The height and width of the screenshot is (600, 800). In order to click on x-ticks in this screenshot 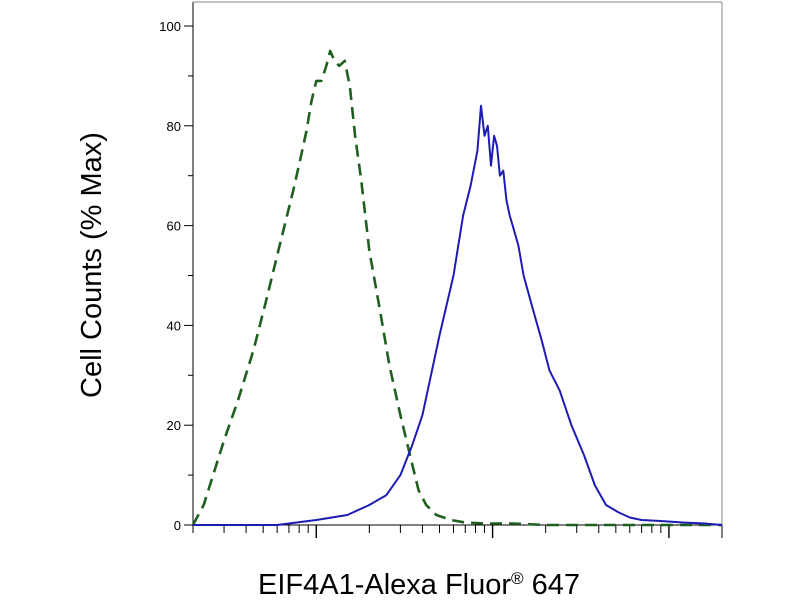, I will do `click(457, 531)`.